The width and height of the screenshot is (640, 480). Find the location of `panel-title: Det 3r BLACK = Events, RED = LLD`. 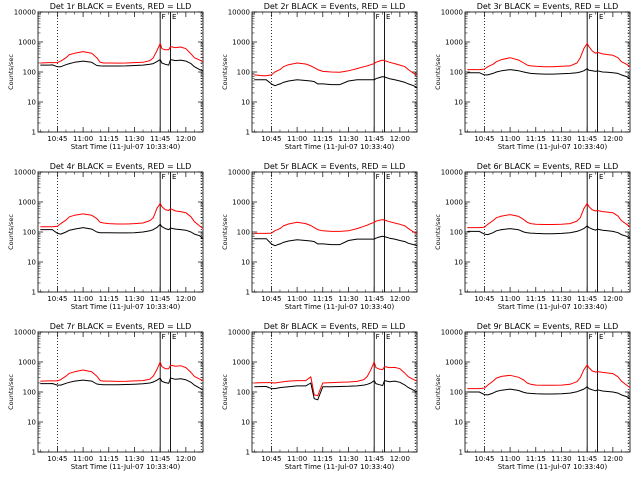

panel-title: Det 3r BLACK = Events, RED = LLD is located at coordinates (548, 6).